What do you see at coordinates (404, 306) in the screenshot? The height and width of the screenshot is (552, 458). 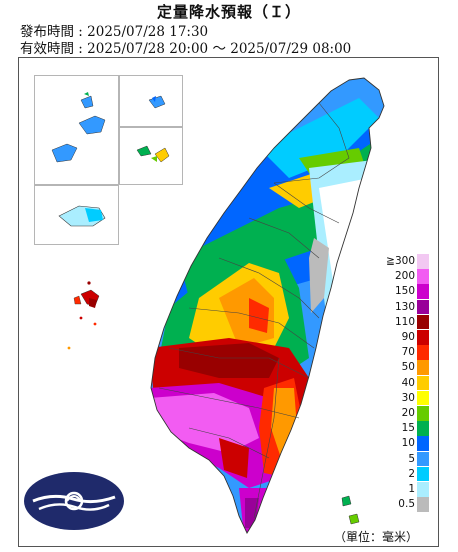 I see `legend-label: 130` at bounding box center [404, 306].